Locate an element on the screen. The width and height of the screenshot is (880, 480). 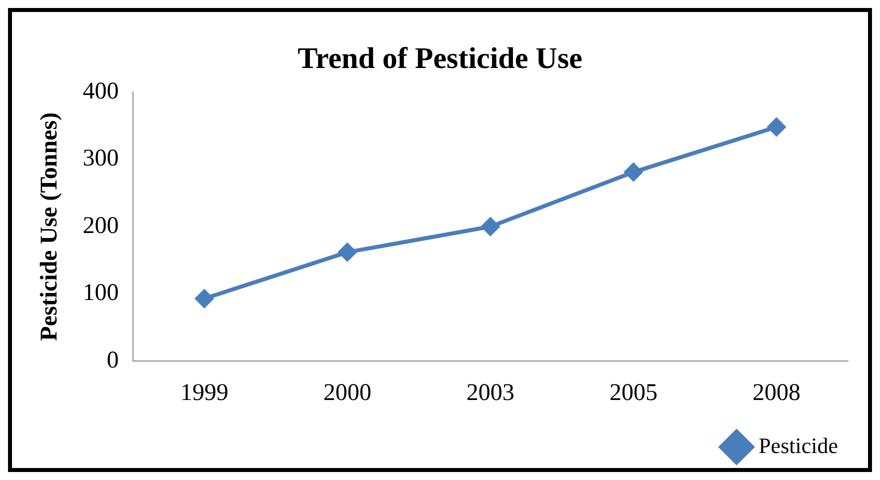
y-tick-label: 100 is located at coordinates (100, 293).